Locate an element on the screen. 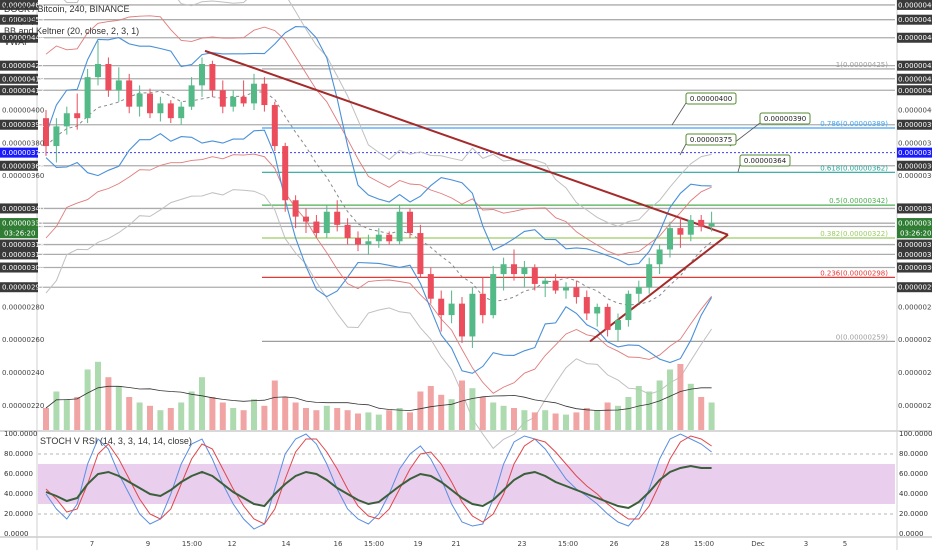 This screenshot has width=932, height=550. callout-box is located at coordinates (711, 98).